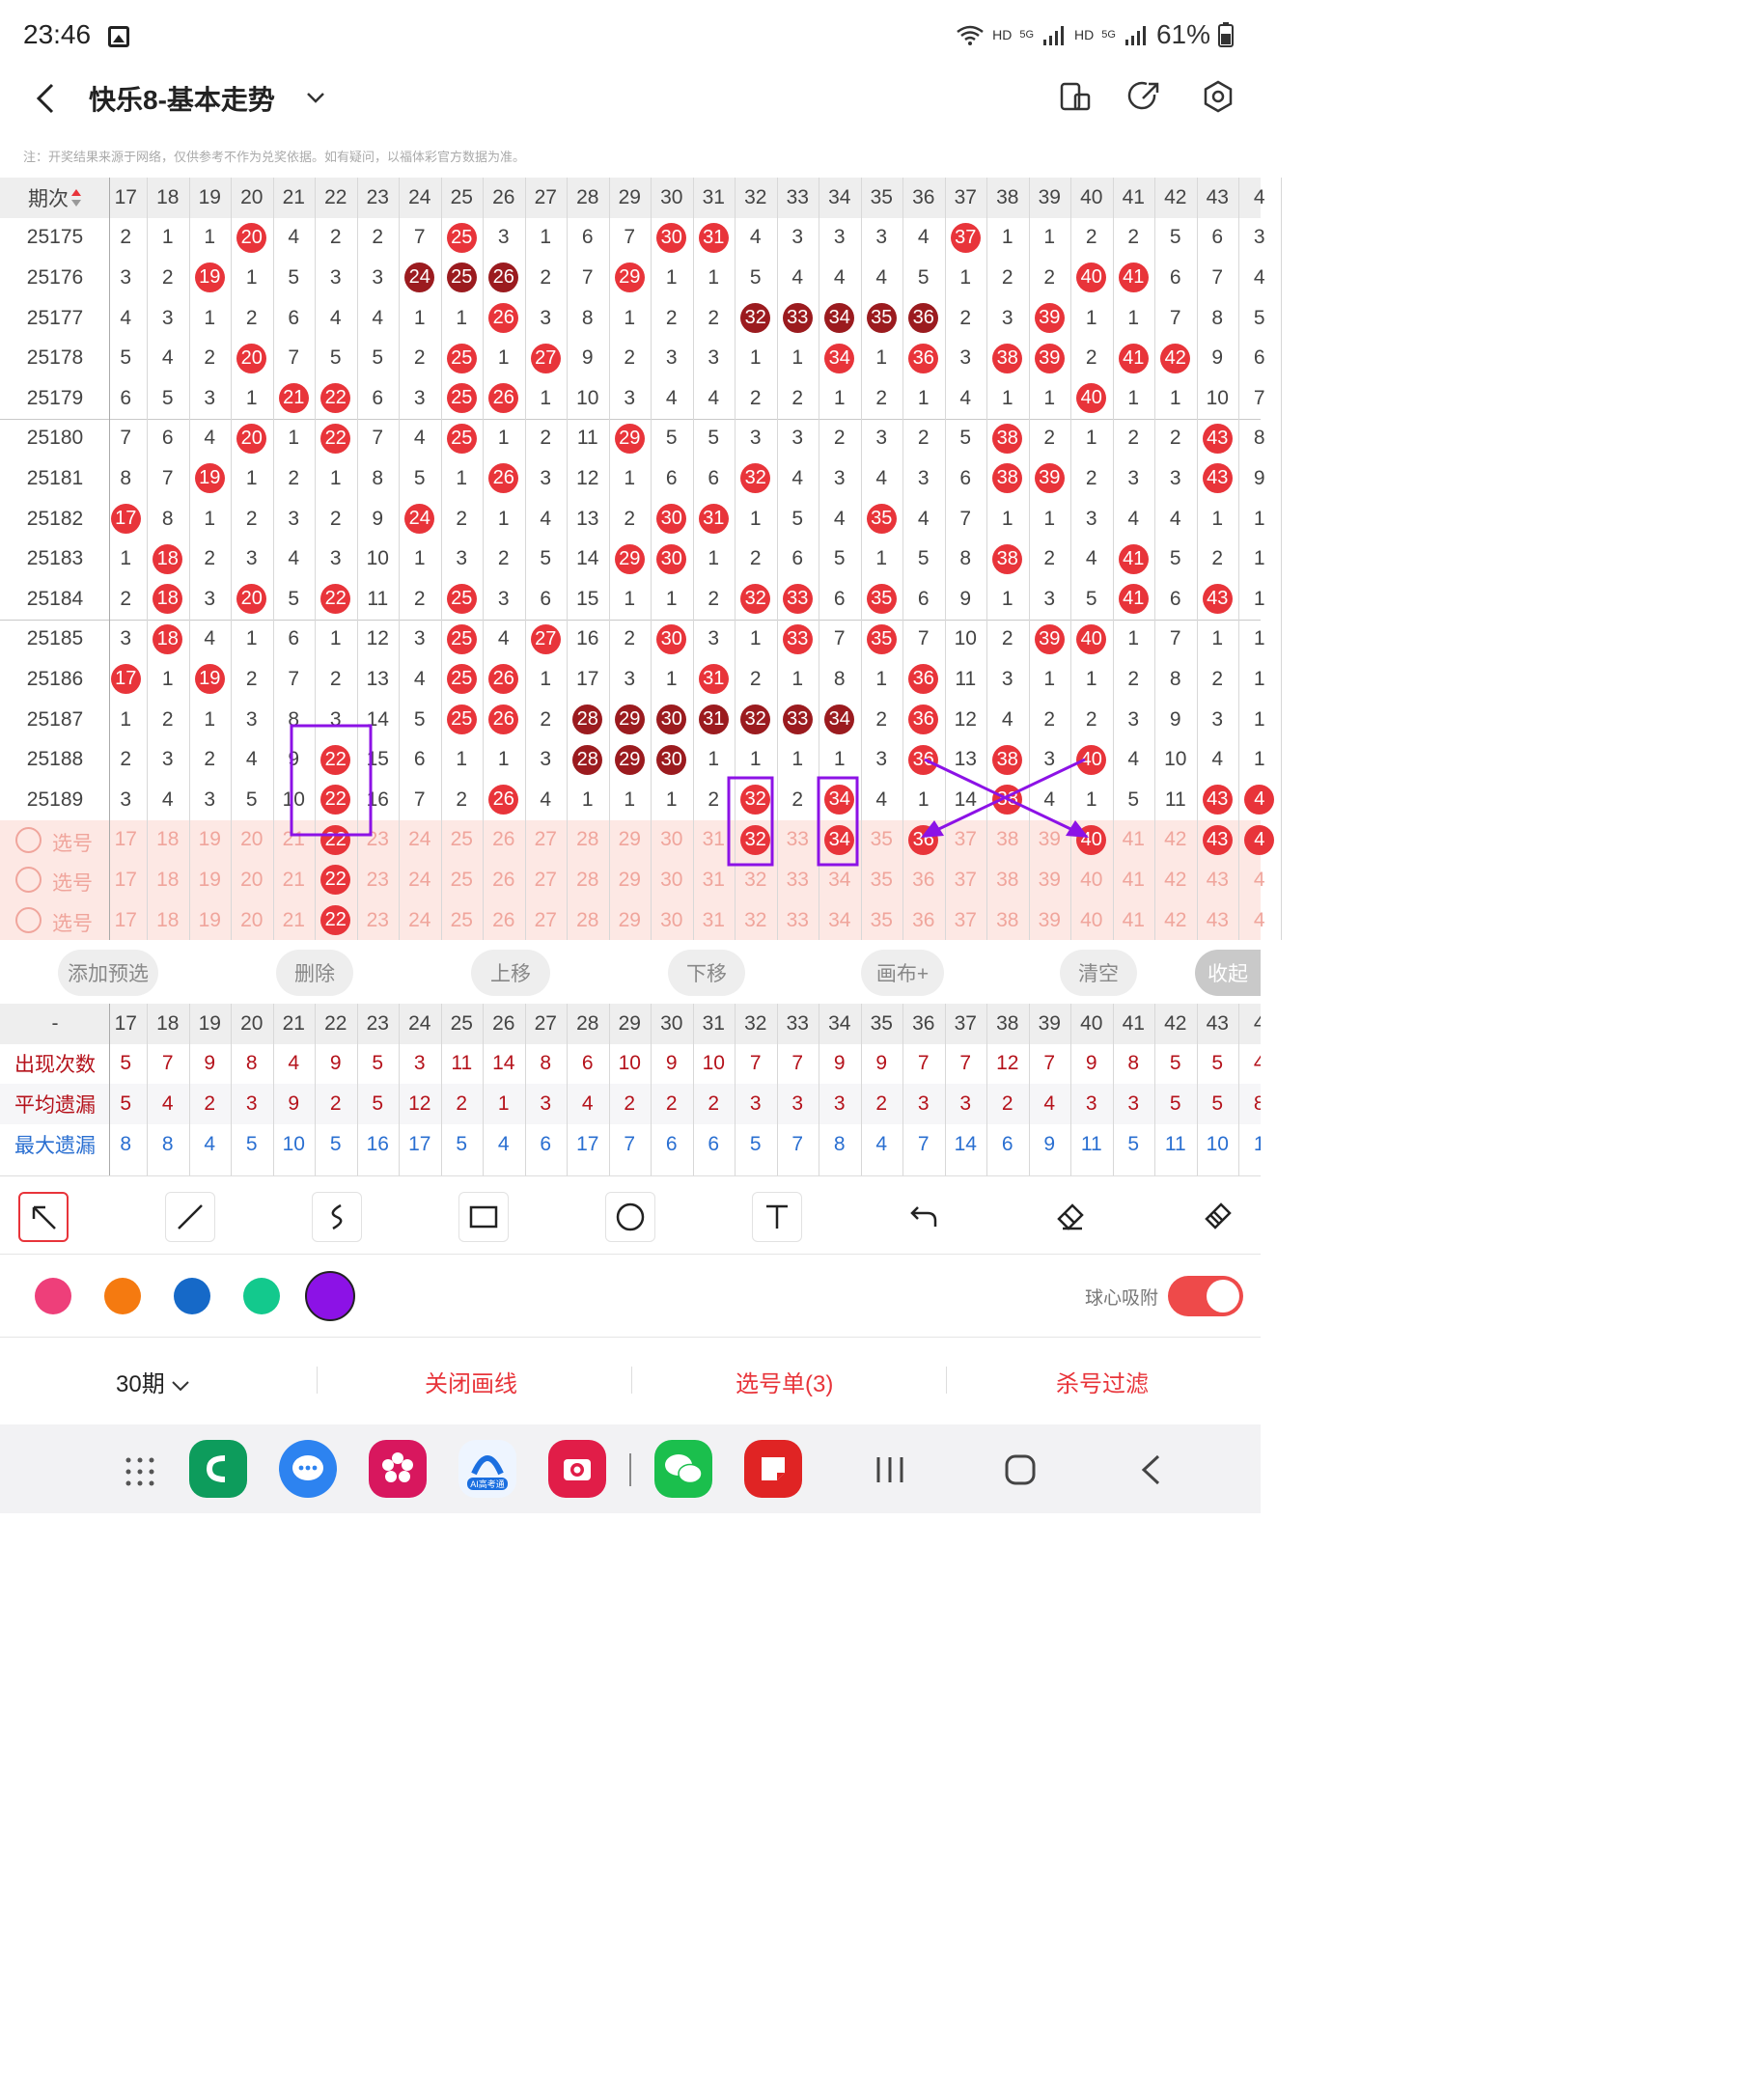 The width and height of the screenshot is (1749, 2100). What do you see at coordinates (218, 1469) in the screenshot?
I see `phone-app-icon` at bounding box center [218, 1469].